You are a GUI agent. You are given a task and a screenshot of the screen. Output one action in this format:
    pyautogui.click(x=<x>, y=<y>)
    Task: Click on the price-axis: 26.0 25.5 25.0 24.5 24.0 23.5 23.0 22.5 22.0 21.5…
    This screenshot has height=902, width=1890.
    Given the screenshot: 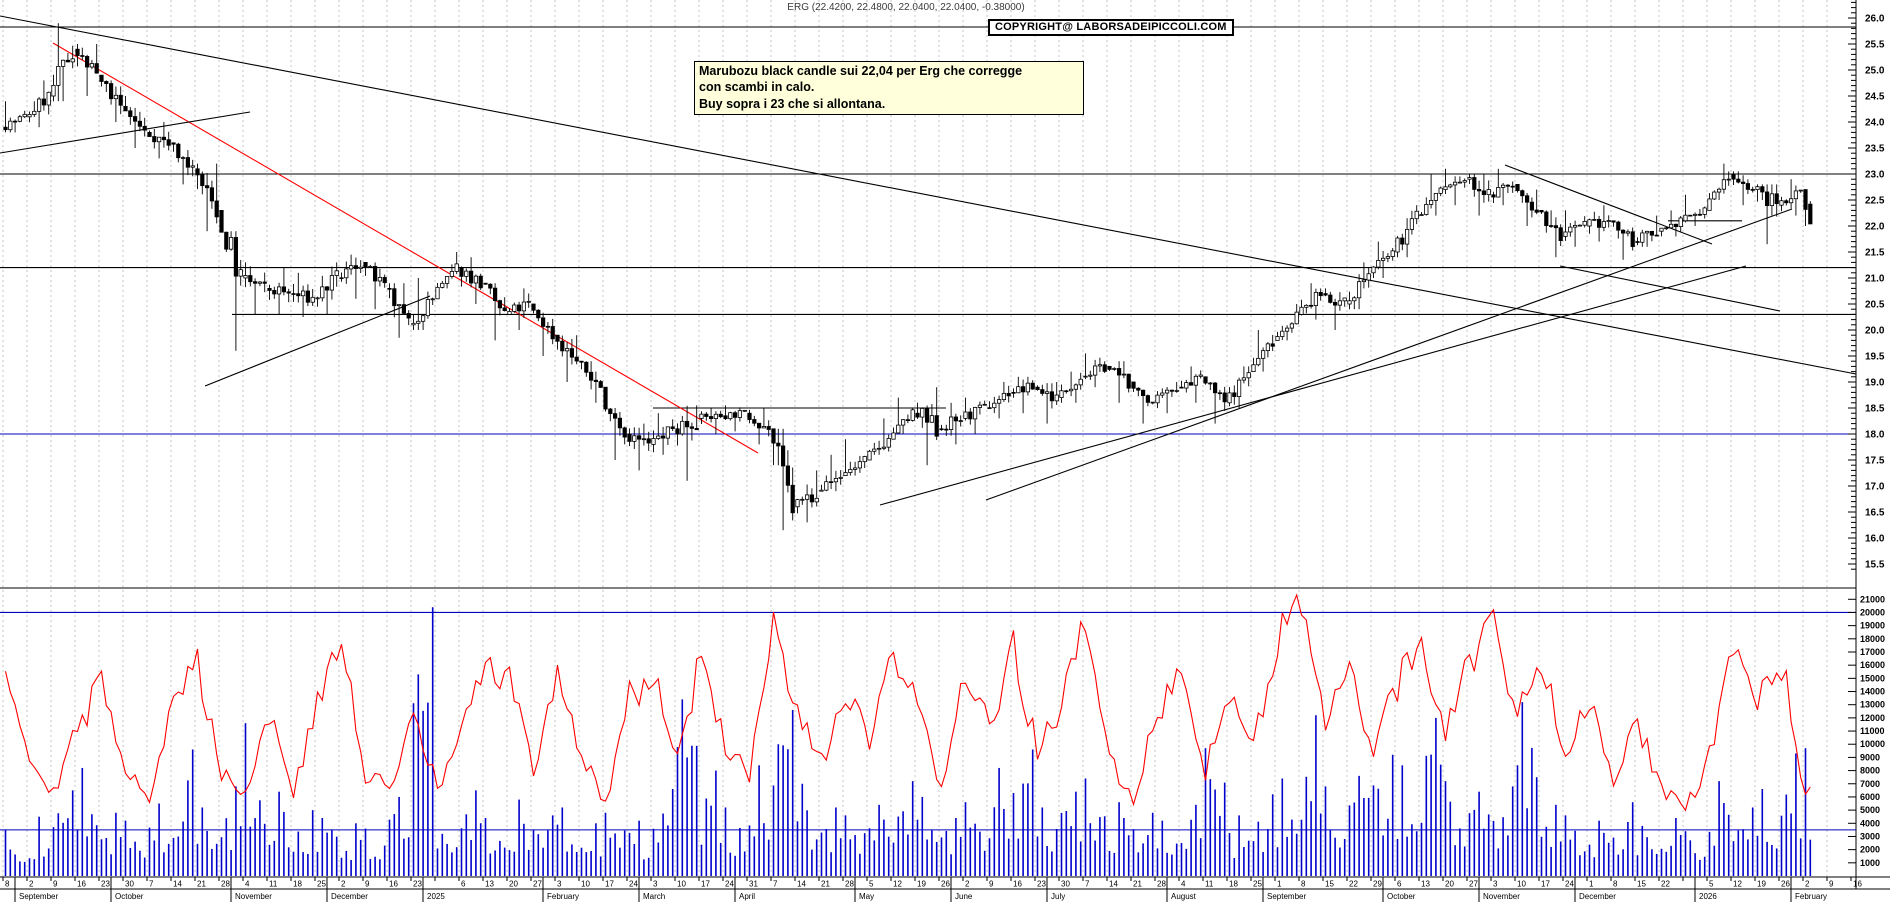 What is the action you would take?
    pyautogui.click(x=1866, y=286)
    